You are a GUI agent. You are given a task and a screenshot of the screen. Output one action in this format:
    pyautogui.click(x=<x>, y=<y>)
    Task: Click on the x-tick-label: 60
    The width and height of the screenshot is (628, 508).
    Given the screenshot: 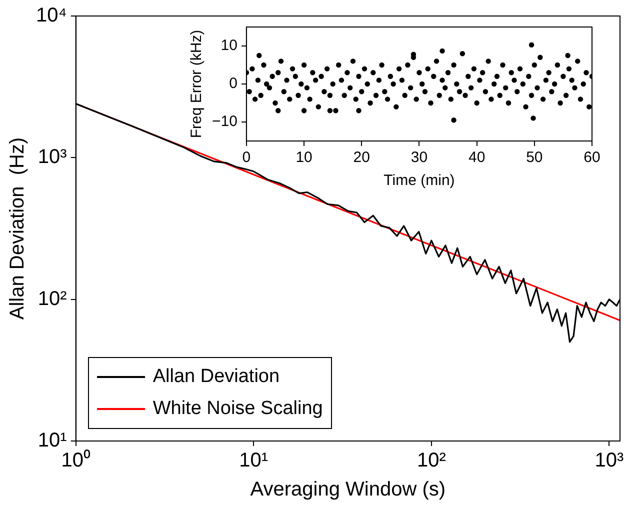 What is the action you would take?
    pyautogui.click(x=592, y=157)
    